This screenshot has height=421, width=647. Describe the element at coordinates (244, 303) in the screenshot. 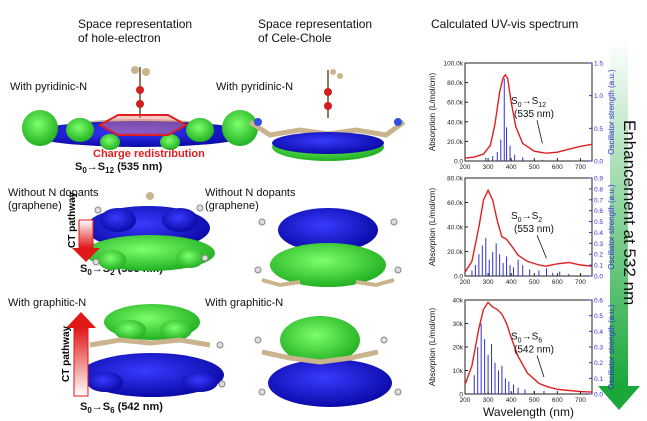

I see `row3-label-mid: With graphitic-N` at that location.